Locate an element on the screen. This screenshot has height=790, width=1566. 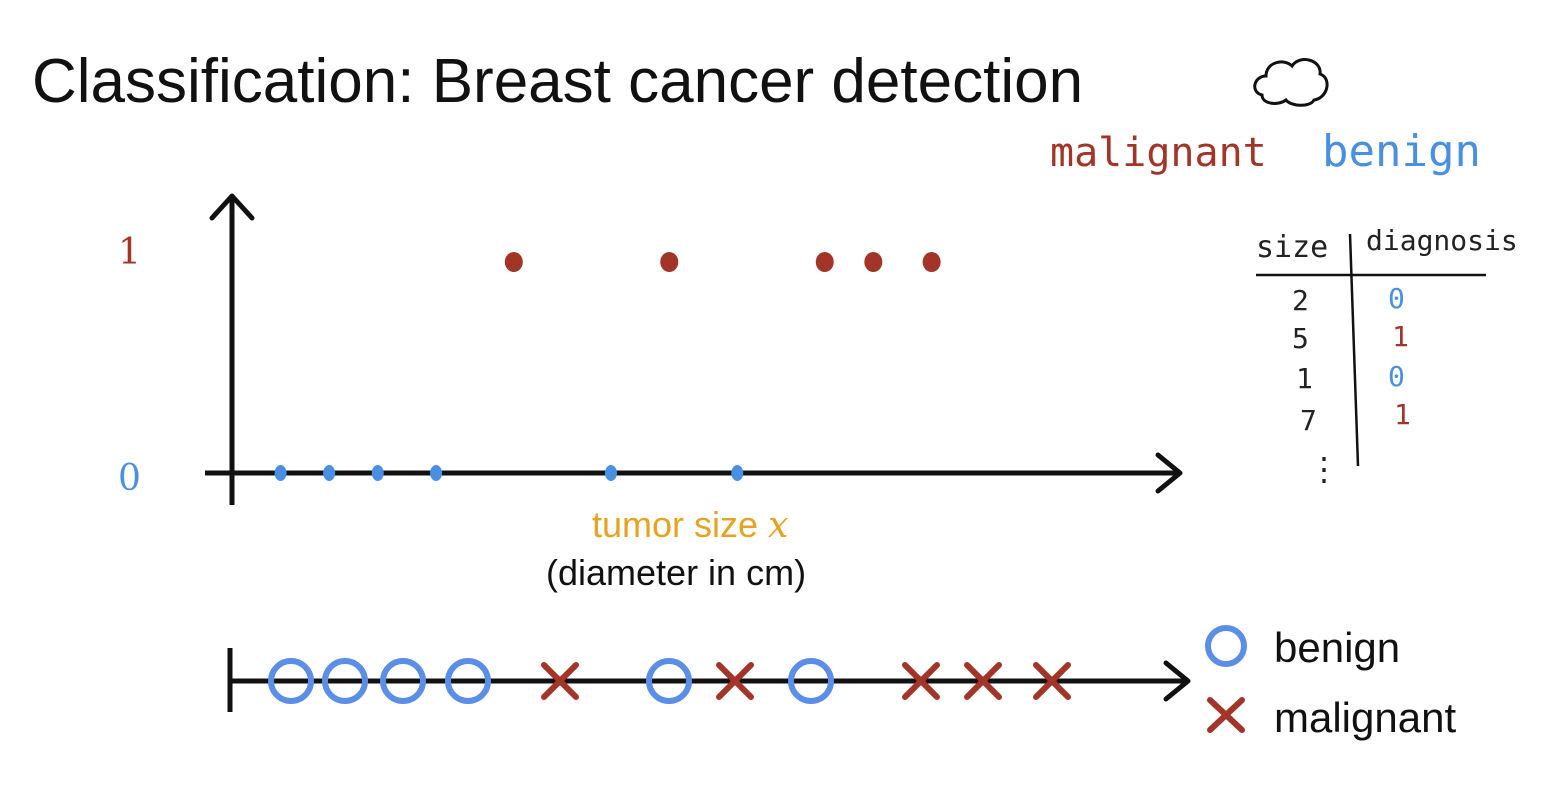
strip-axis-arrowhead is located at coordinates (1177, 681).